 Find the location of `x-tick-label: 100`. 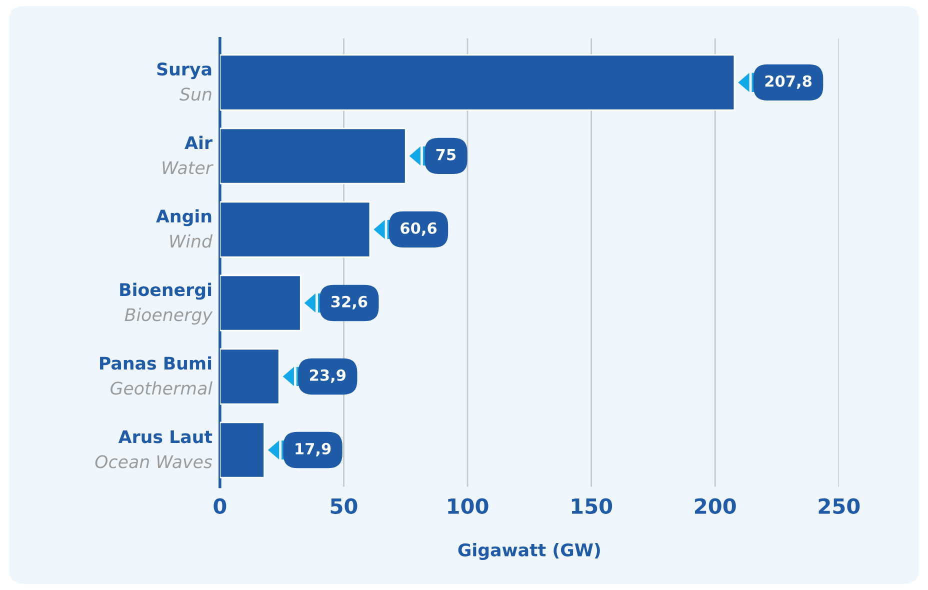

x-tick-label: 100 is located at coordinates (468, 506).